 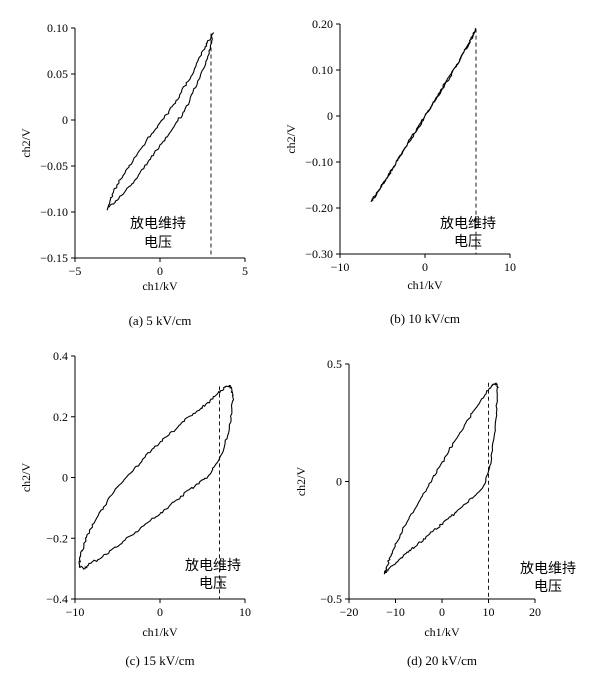 What do you see at coordinates (60, 417) in the screenshot?
I see `y-tick-label: 0.2` at bounding box center [60, 417].